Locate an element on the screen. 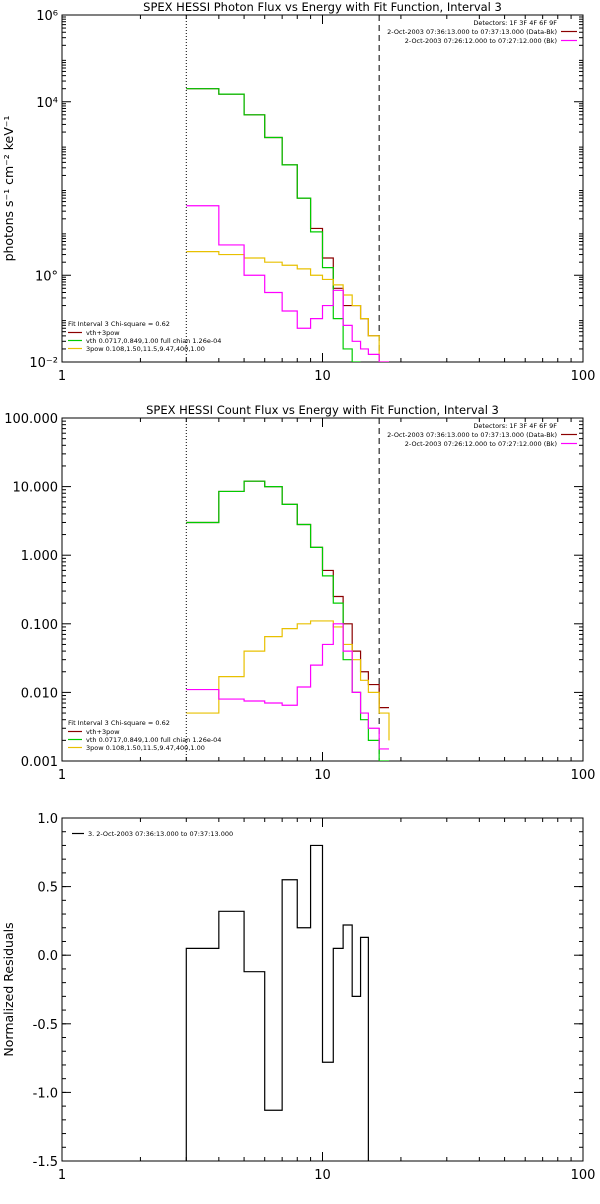 Image resolution: width=600 pixels, height=1204 pixels. y-tick-label: 1.0 is located at coordinates (47, 819).